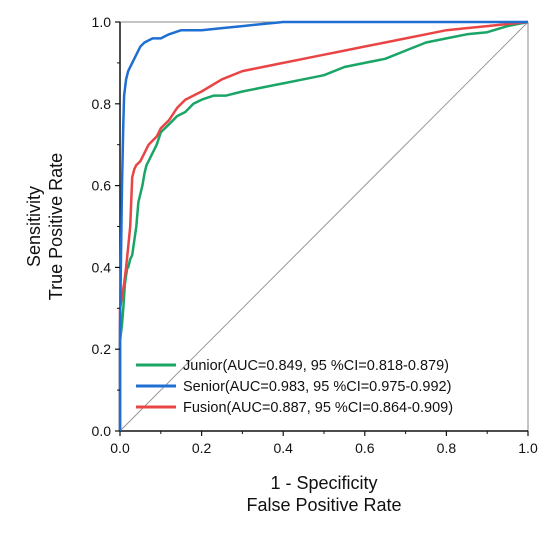 Image resolution: width=550 pixels, height=533 pixels. What do you see at coordinates (102, 349) in the screenshot?
I see `y-tick-label: 0.2` at bounding box center [102, 349].